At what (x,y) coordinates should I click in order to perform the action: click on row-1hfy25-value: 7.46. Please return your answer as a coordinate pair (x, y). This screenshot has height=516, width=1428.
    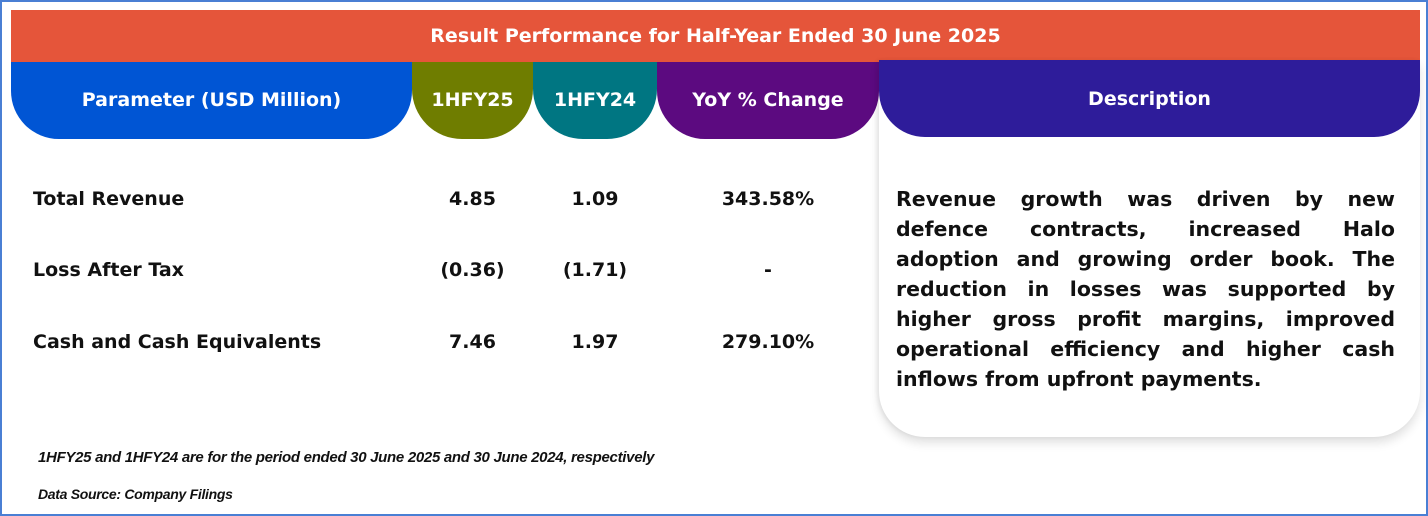
    Looking at the image, I should click on (472, 342).